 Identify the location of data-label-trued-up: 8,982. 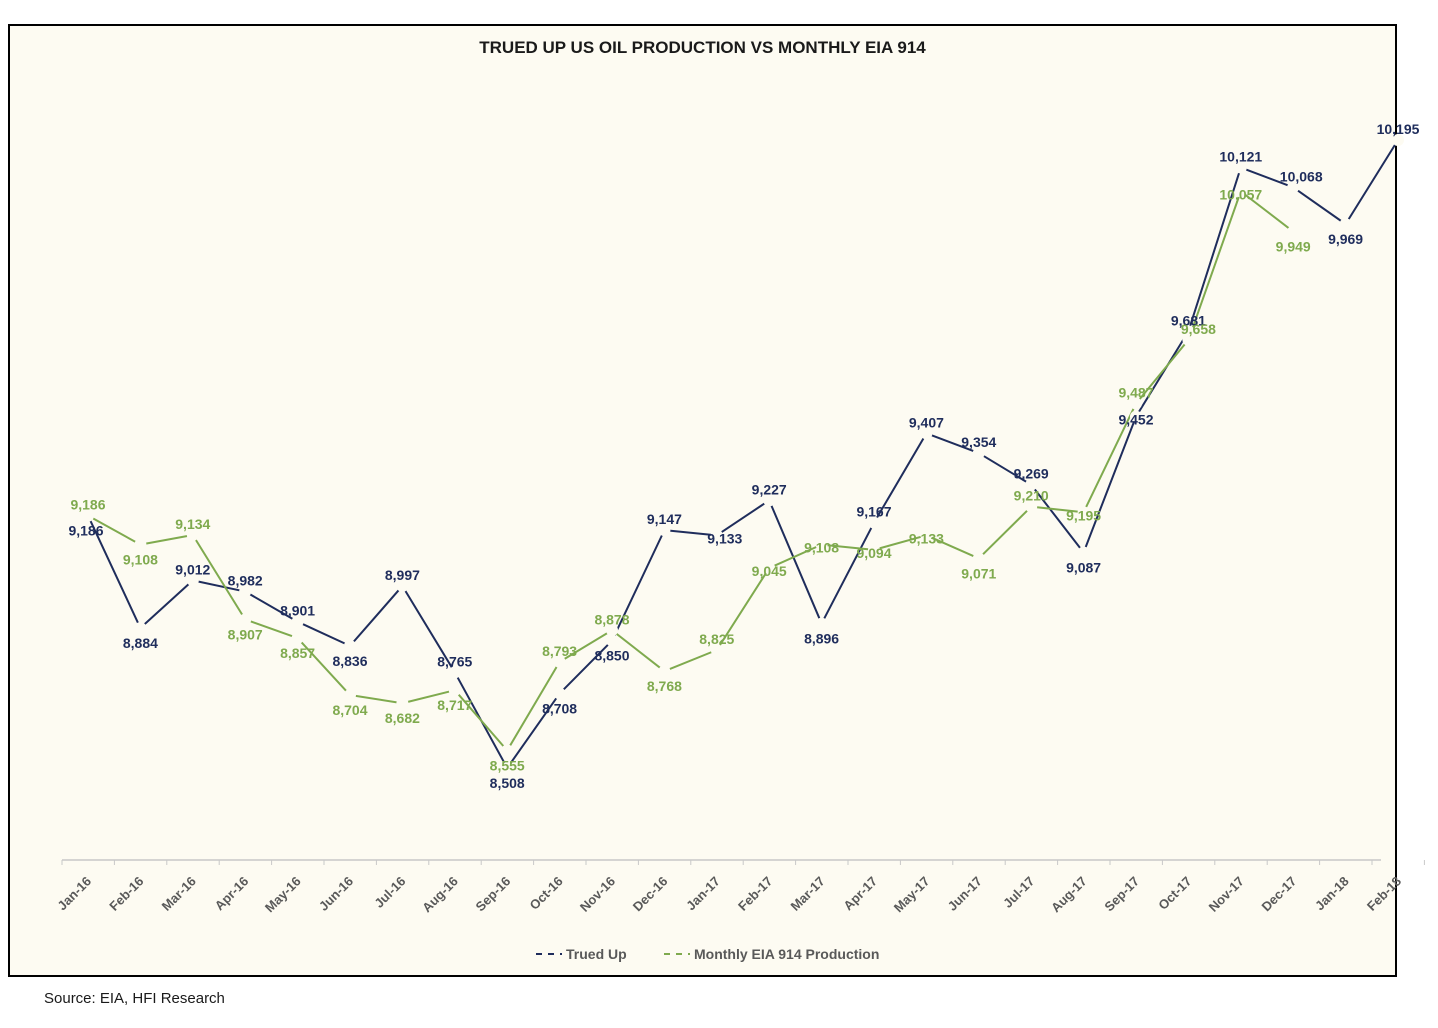
(245, 581).